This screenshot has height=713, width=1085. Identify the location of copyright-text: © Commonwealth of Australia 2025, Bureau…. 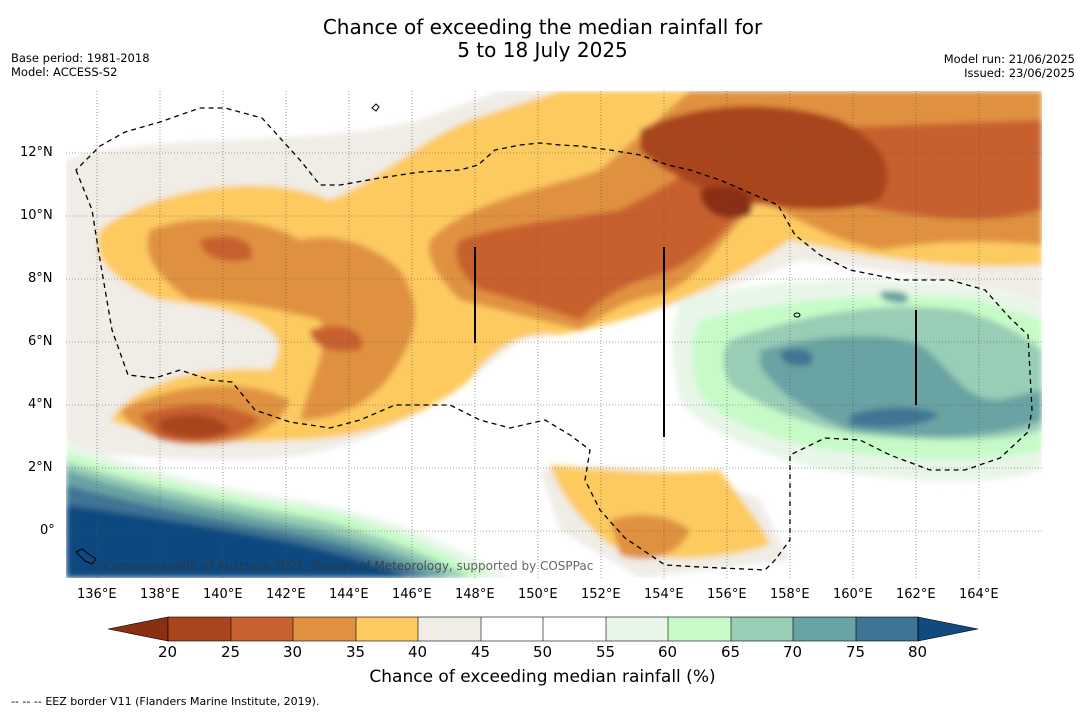
(341, 566).